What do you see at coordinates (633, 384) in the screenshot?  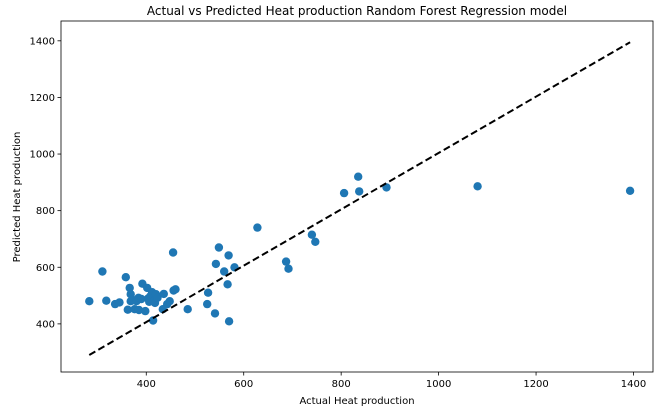 I see `x-tick-label: 1400` at bounding box center [633, 384].